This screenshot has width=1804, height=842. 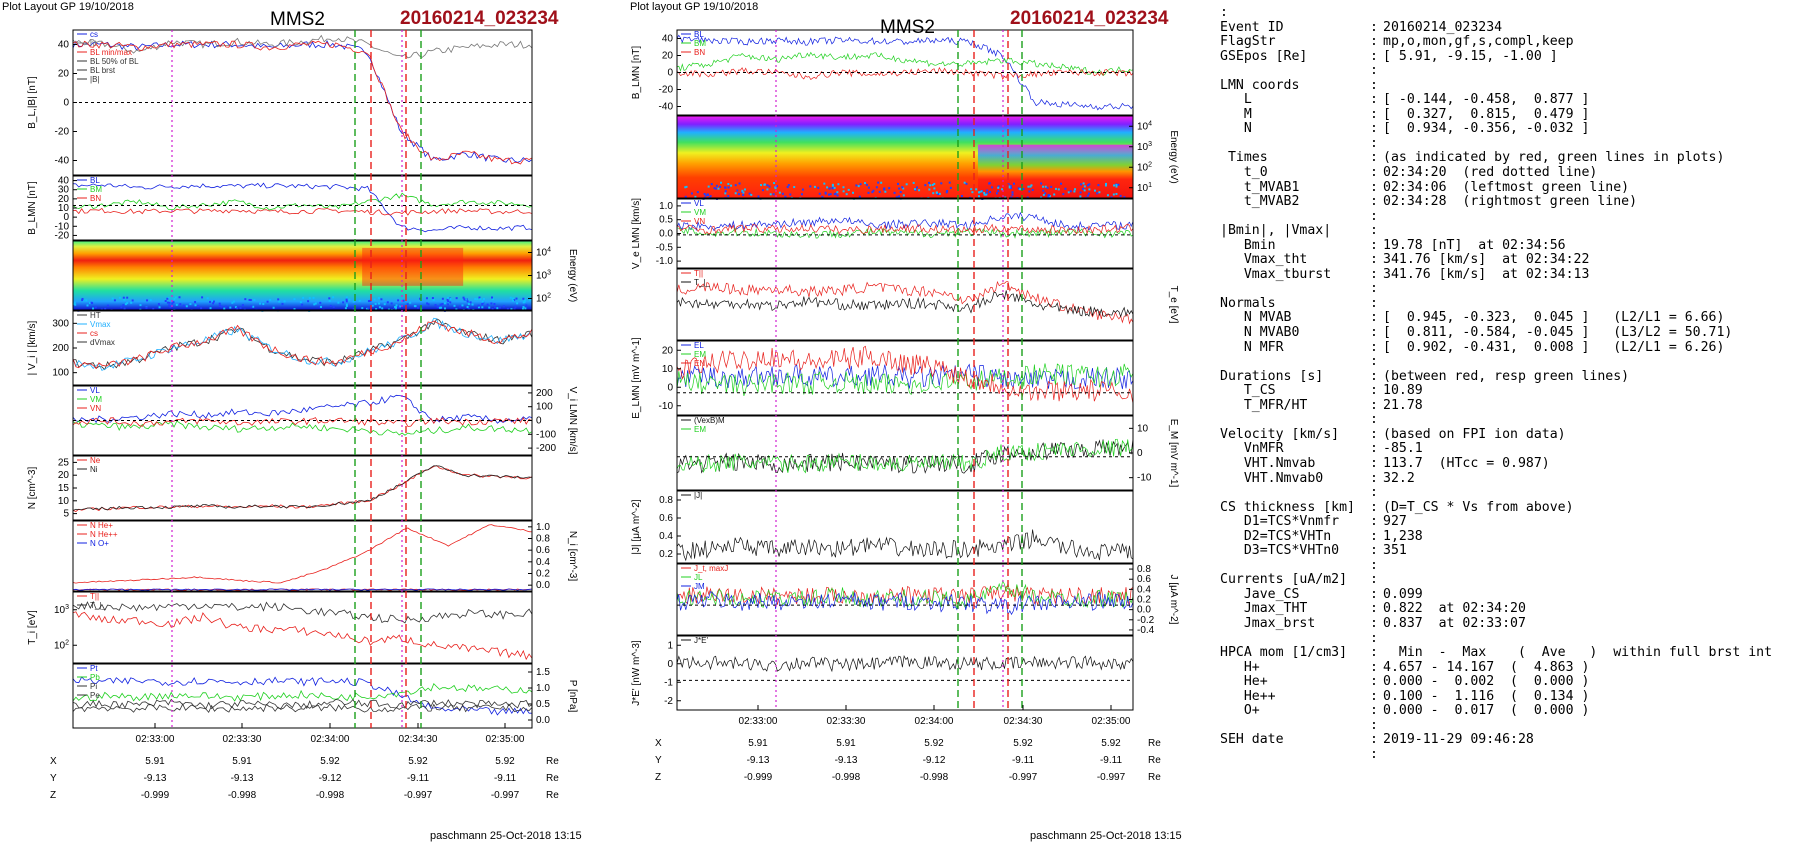 I want to click on info-value: 19.78 [nT] at 02:34:56, so click(x=1474, y=245).